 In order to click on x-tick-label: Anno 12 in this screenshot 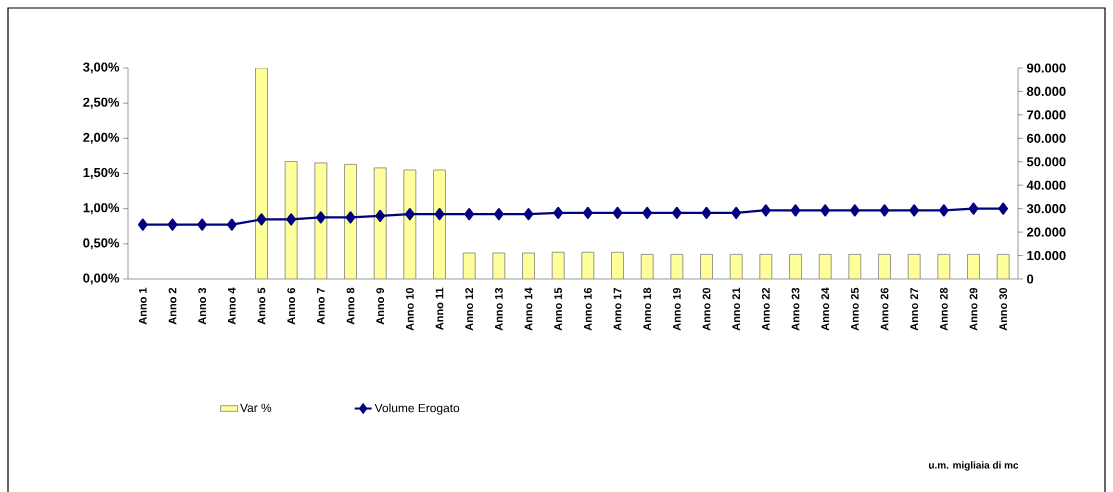, I will do `click(469, 309)`.